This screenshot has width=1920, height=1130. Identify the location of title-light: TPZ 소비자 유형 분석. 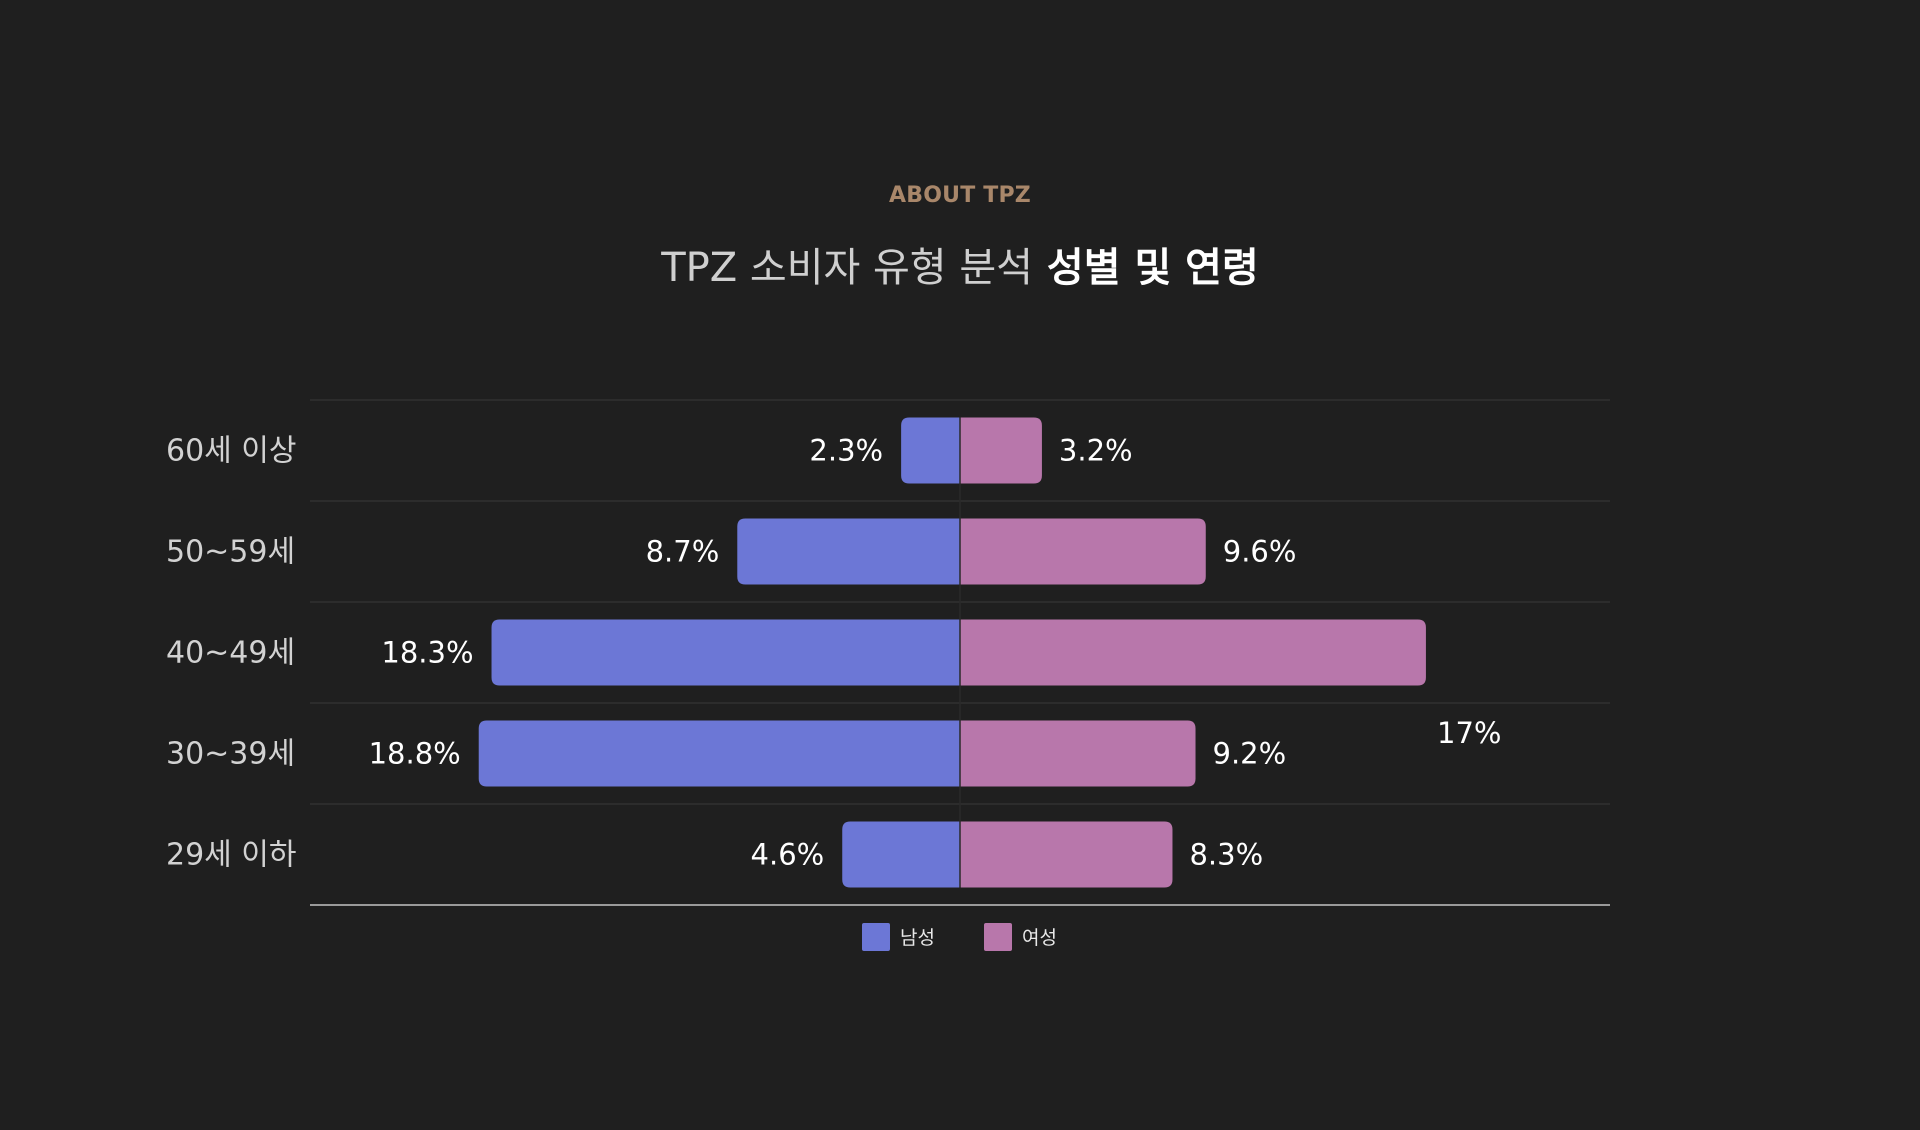
(847, 268).